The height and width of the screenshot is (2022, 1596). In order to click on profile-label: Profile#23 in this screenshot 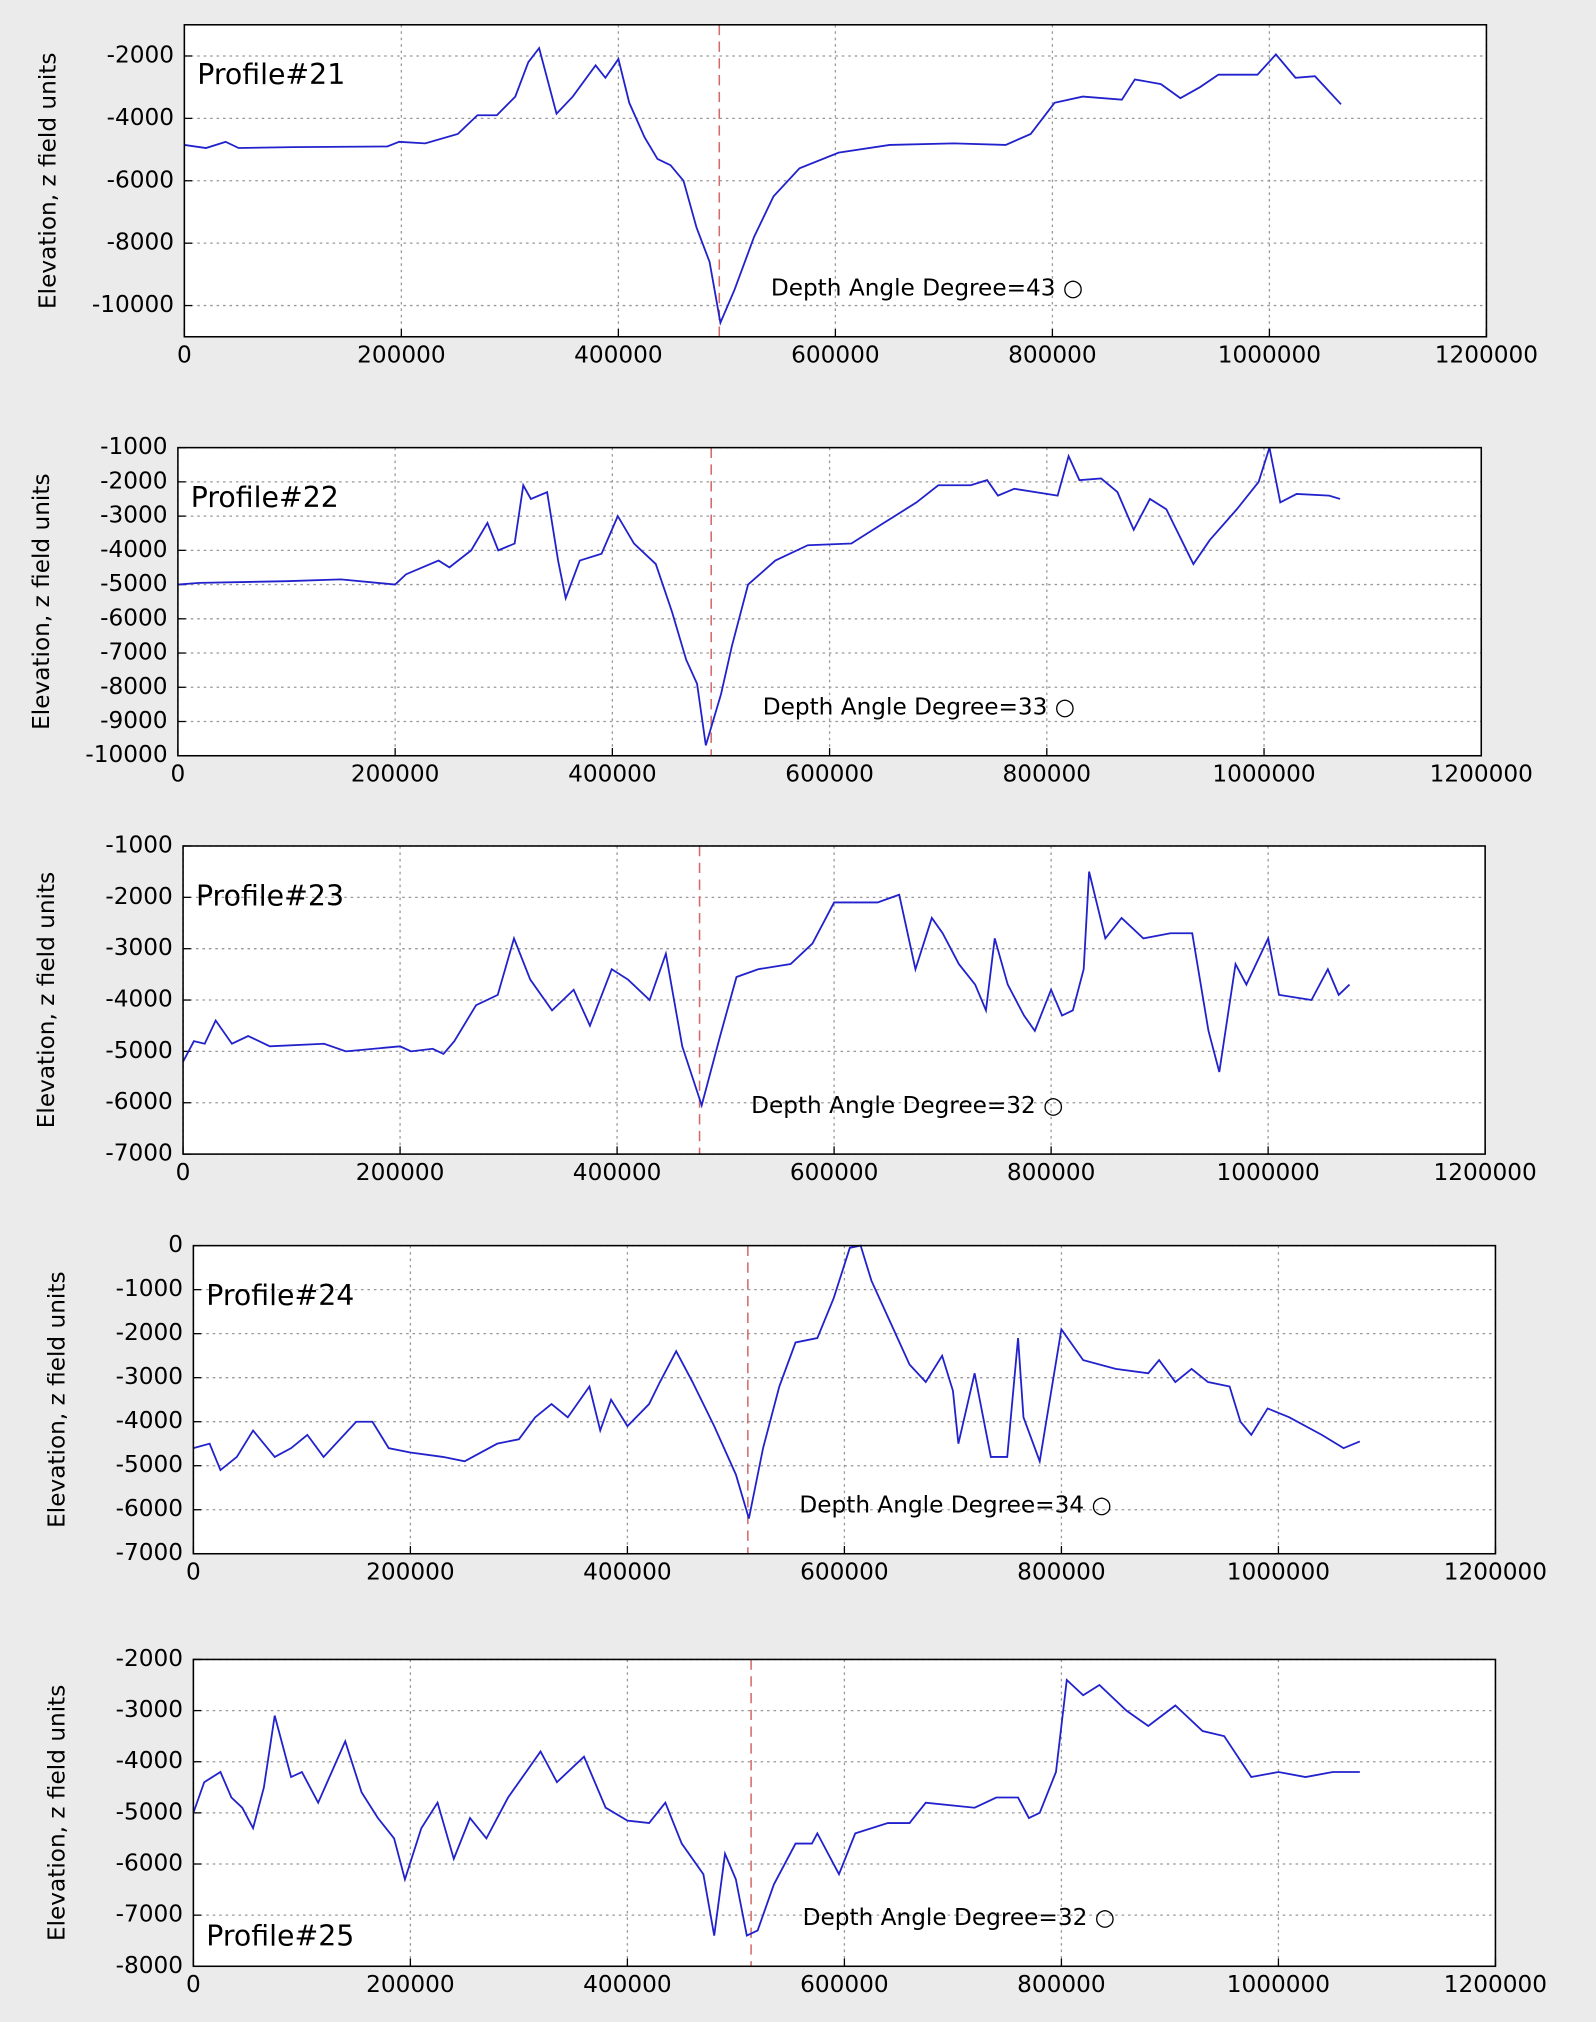, I will do `click(270, 895)`.